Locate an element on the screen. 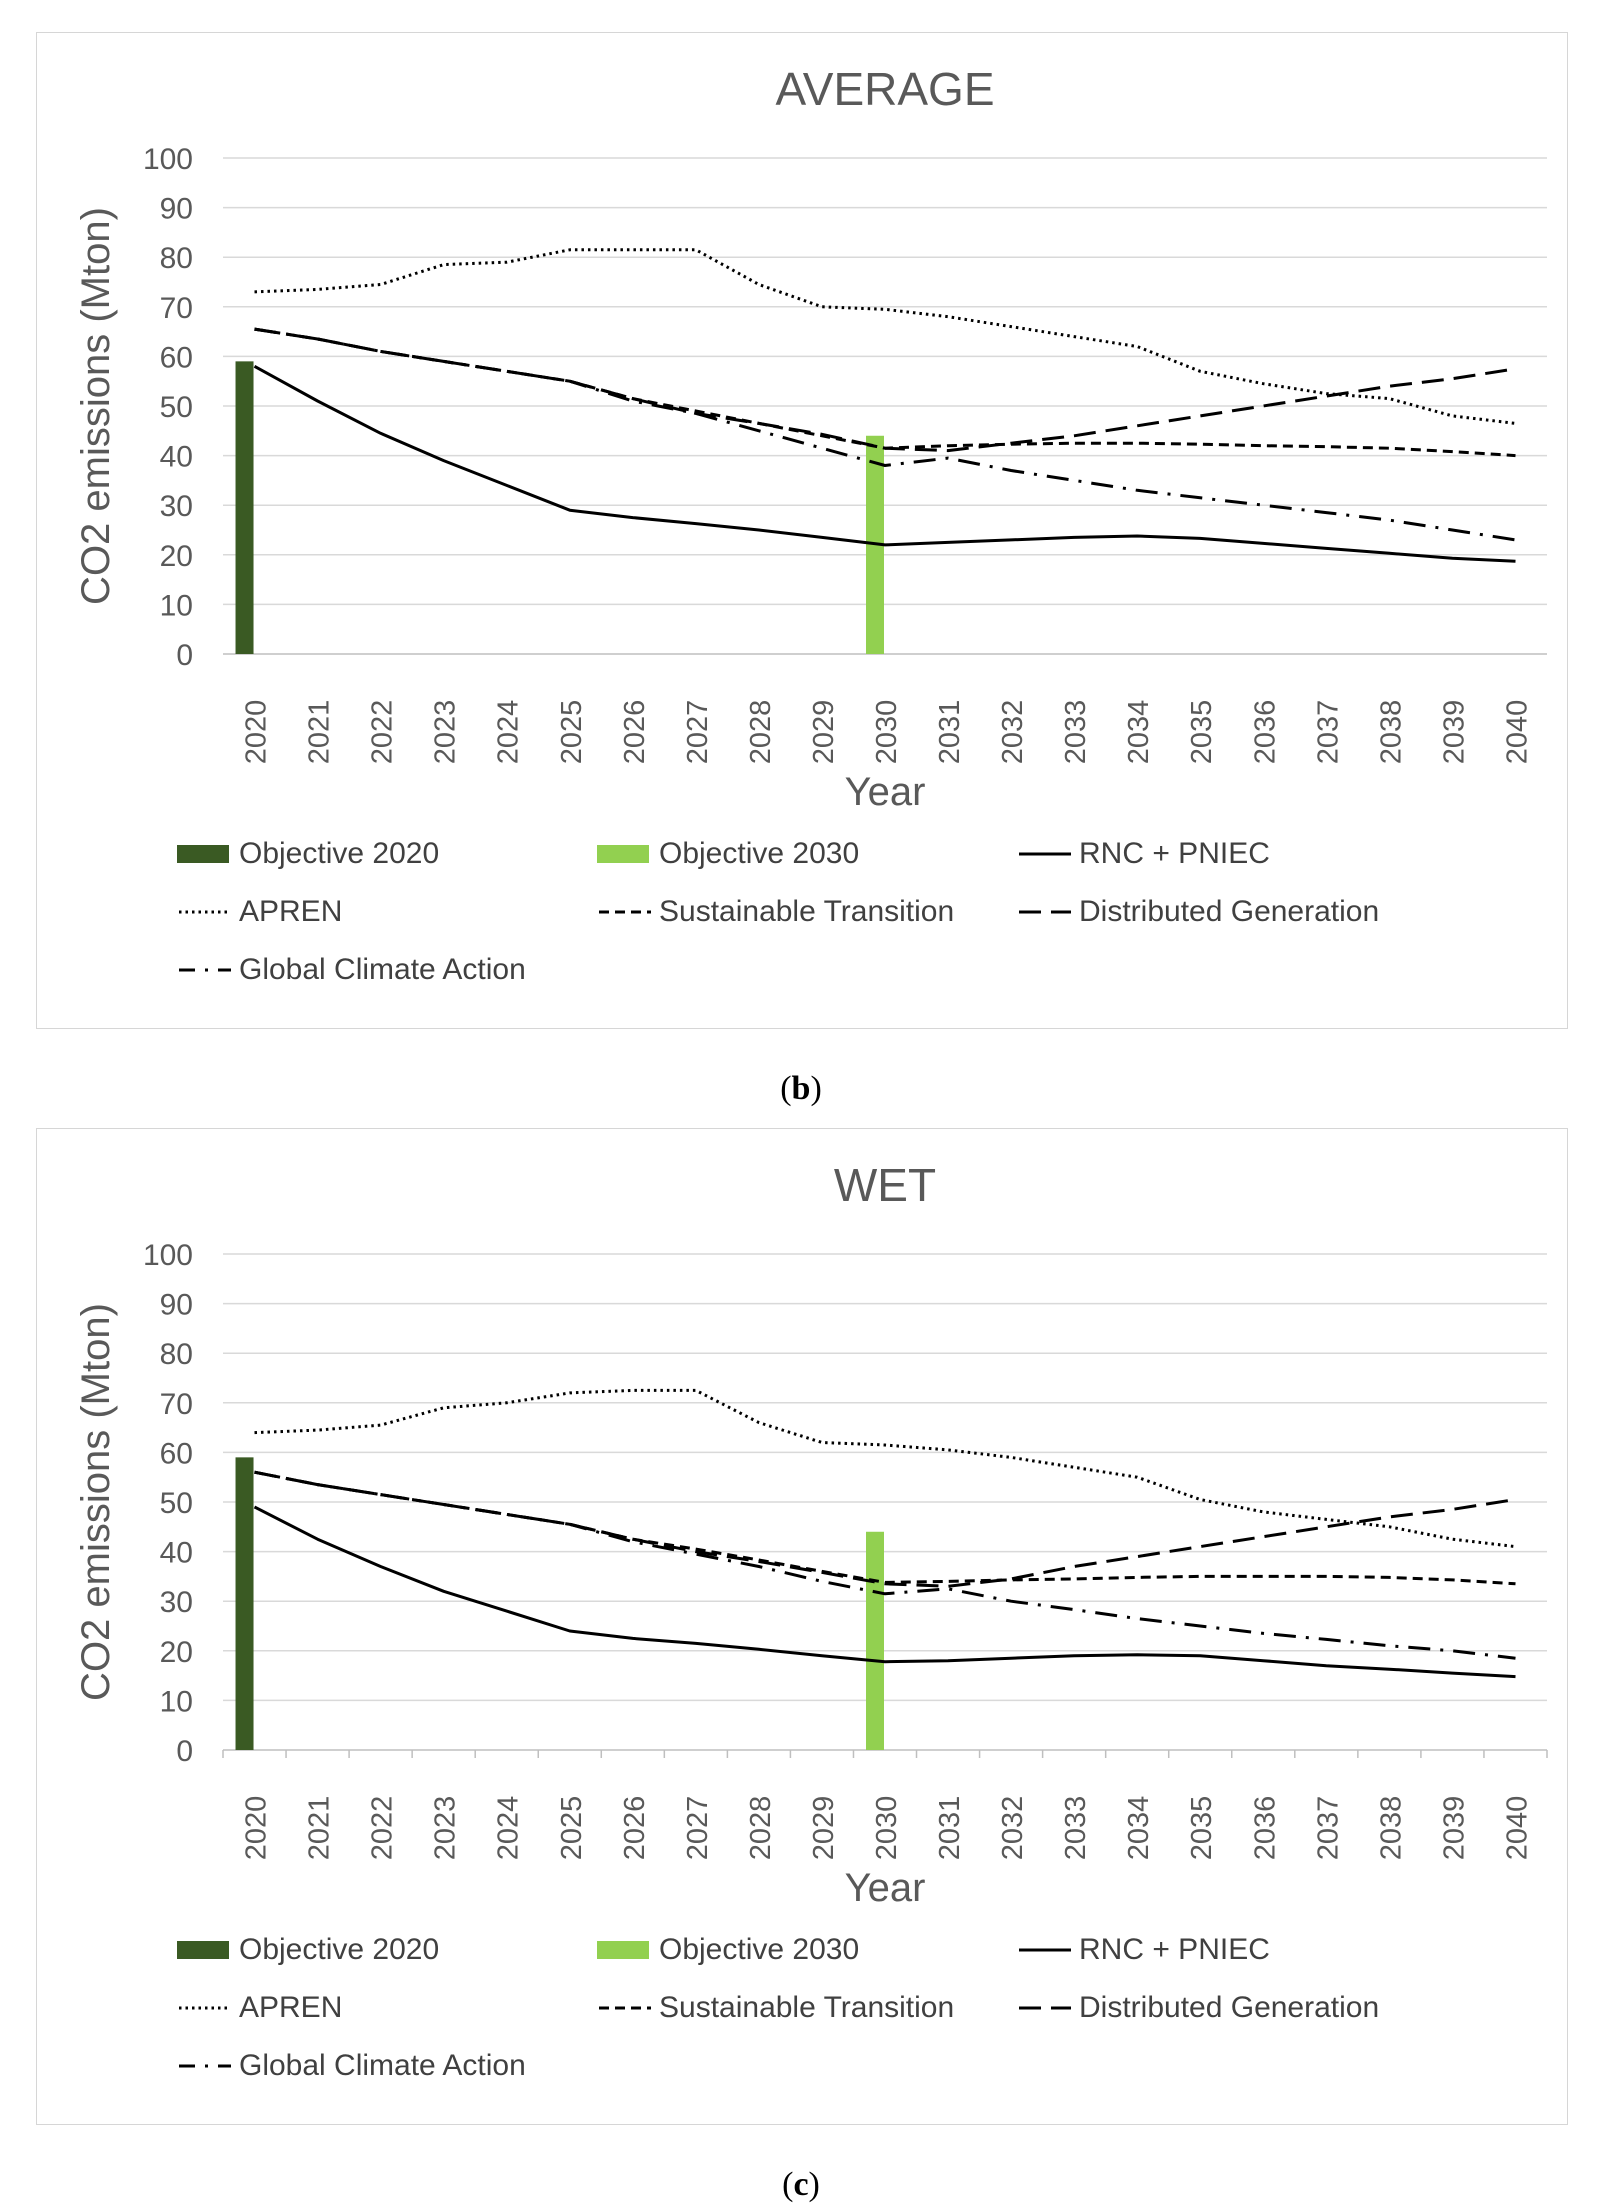 This screenshot has width=1602, height=2212. chart-title: AVERAGE is located at coordinates (885, 89).